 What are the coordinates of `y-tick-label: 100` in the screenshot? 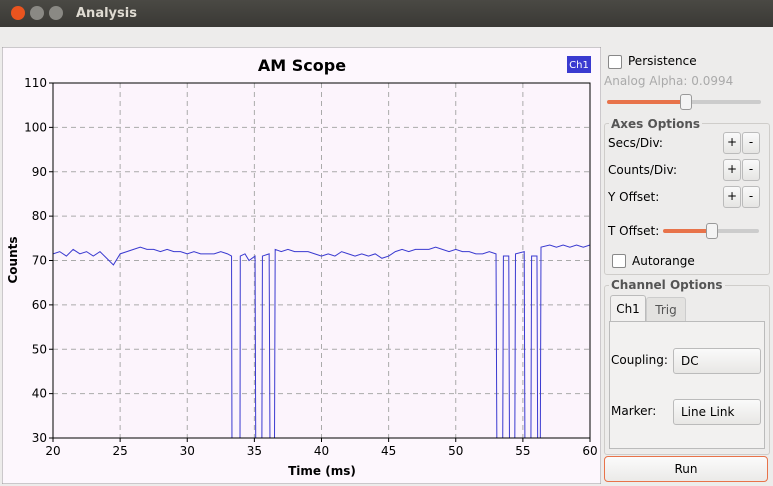 It's located at (35, 127).